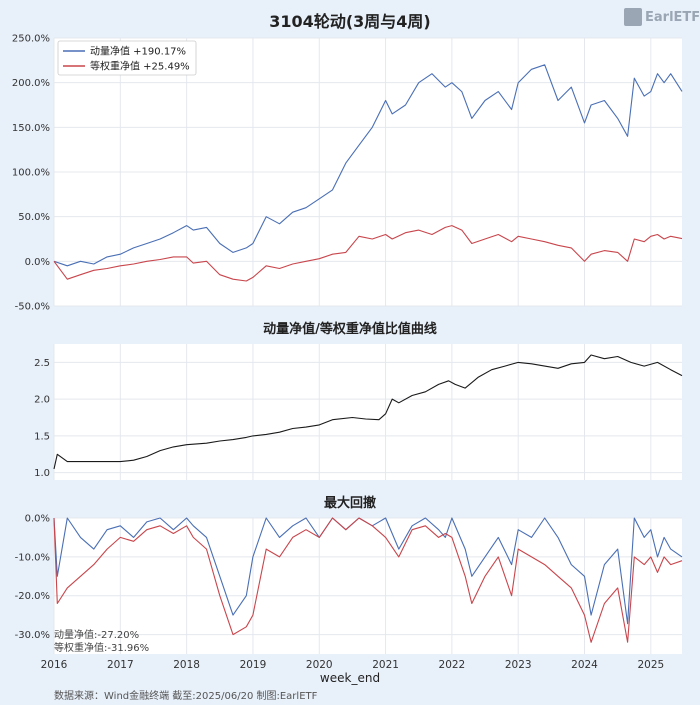  I want to click on logo-mark-icon, so click(633, 17).